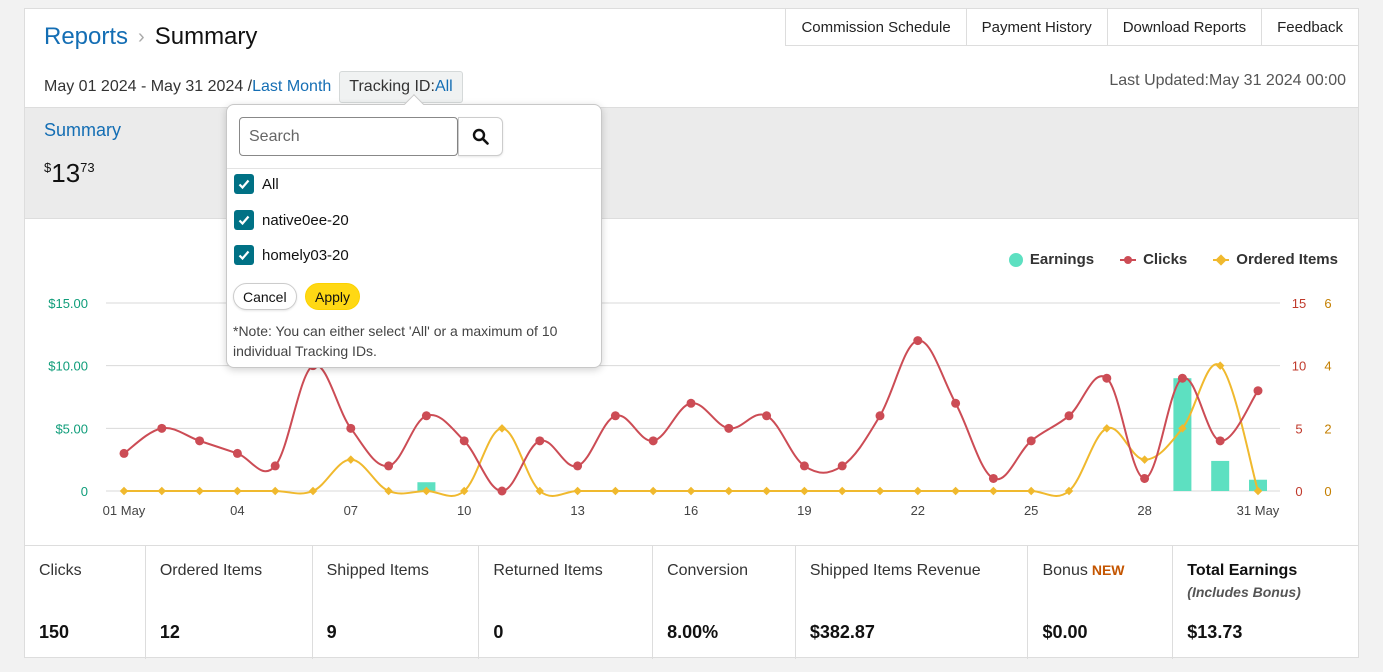 The image size is (1383, 672). Describe the element at coordinates (169, 632) in the screenshot. I see `stat-value: 12` at that location.